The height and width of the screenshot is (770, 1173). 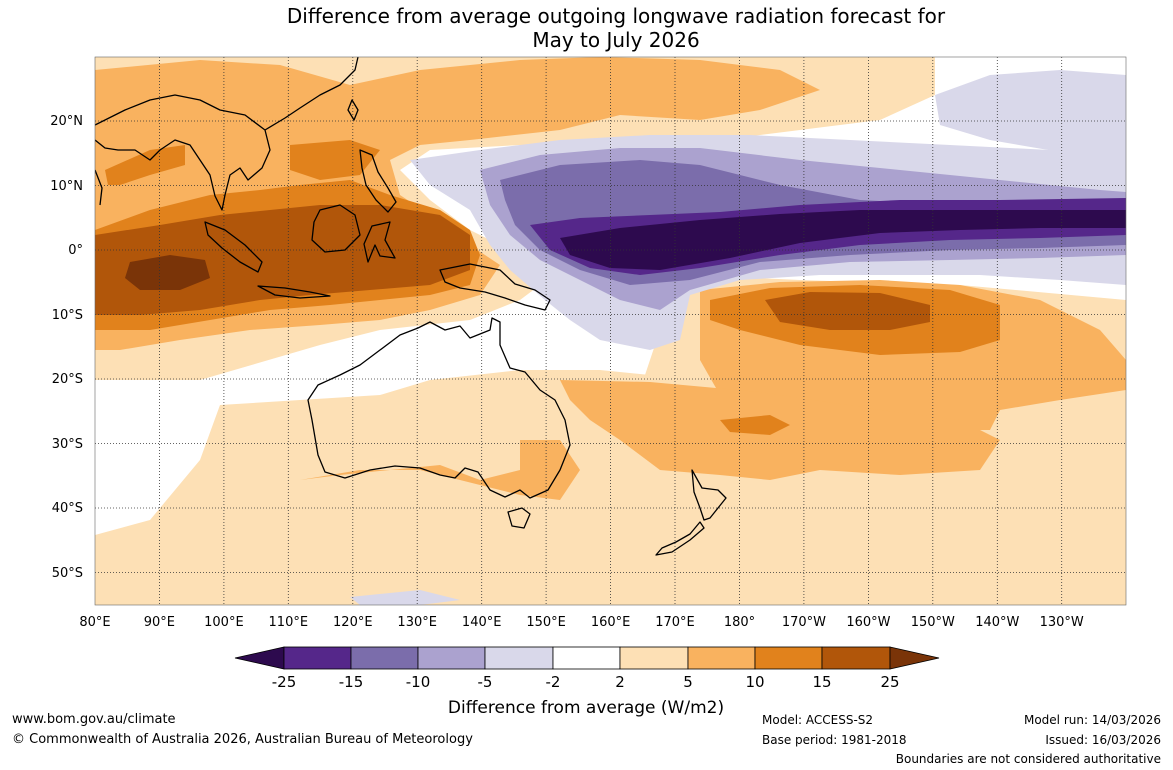 What do you see at coordinates (282, 260) in the screenshot?
I see `field-brown-indian` at bounding box center [282, 260].